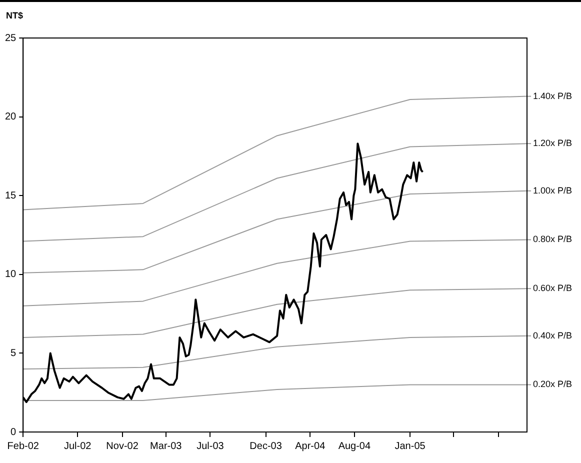  Describe the element at coordinates (552, 335) in the screenshot. I see `legend-label: 0.40x P/B` at that location.